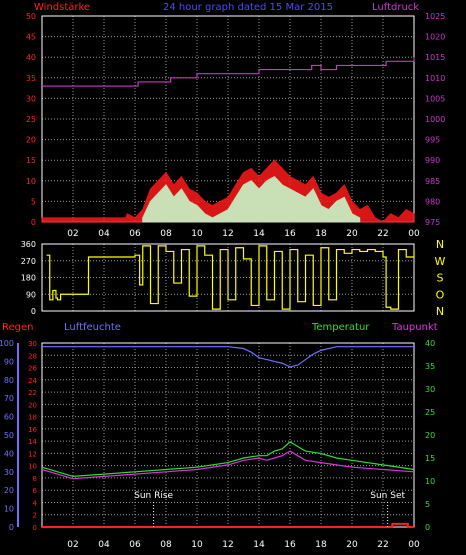 The height and width of the screenshot is (555, 466). Describe the element at coordinates (35, 516) in the screenshot. I see `rain-y-tick: 2` at that location.